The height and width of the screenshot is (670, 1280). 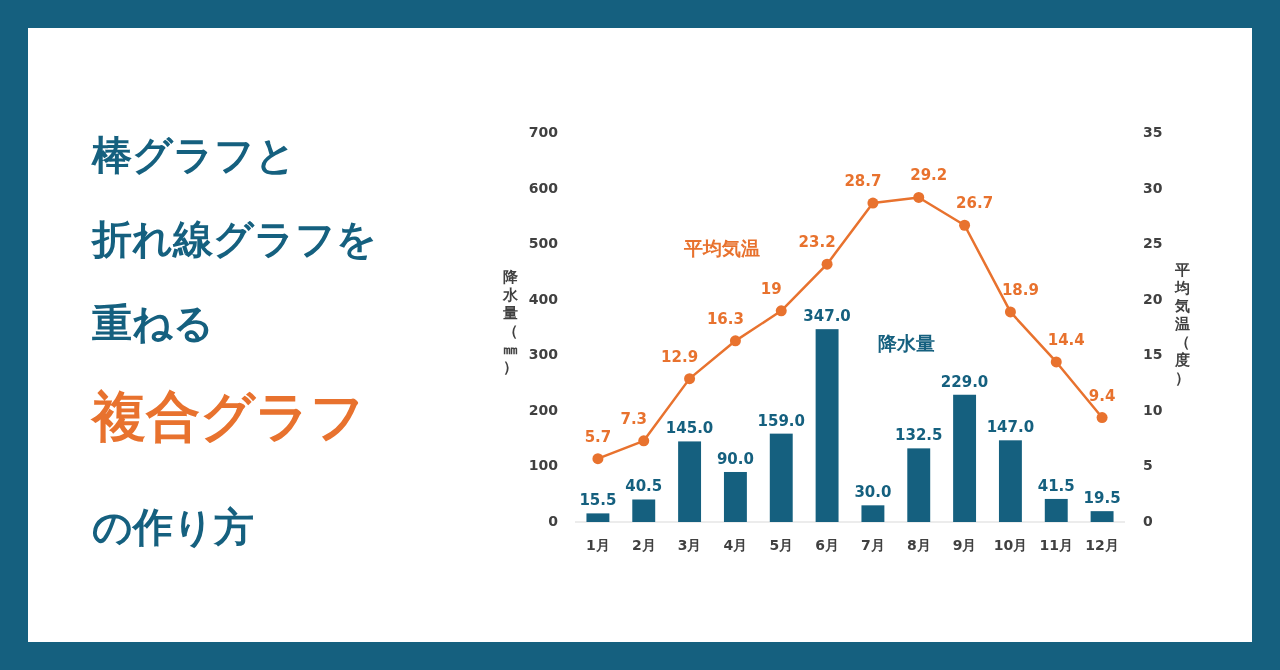 I want to click on text: 棒グラフと折れ線グラフを重ねる複合グラフの作り方, so click(x=233, y=341).